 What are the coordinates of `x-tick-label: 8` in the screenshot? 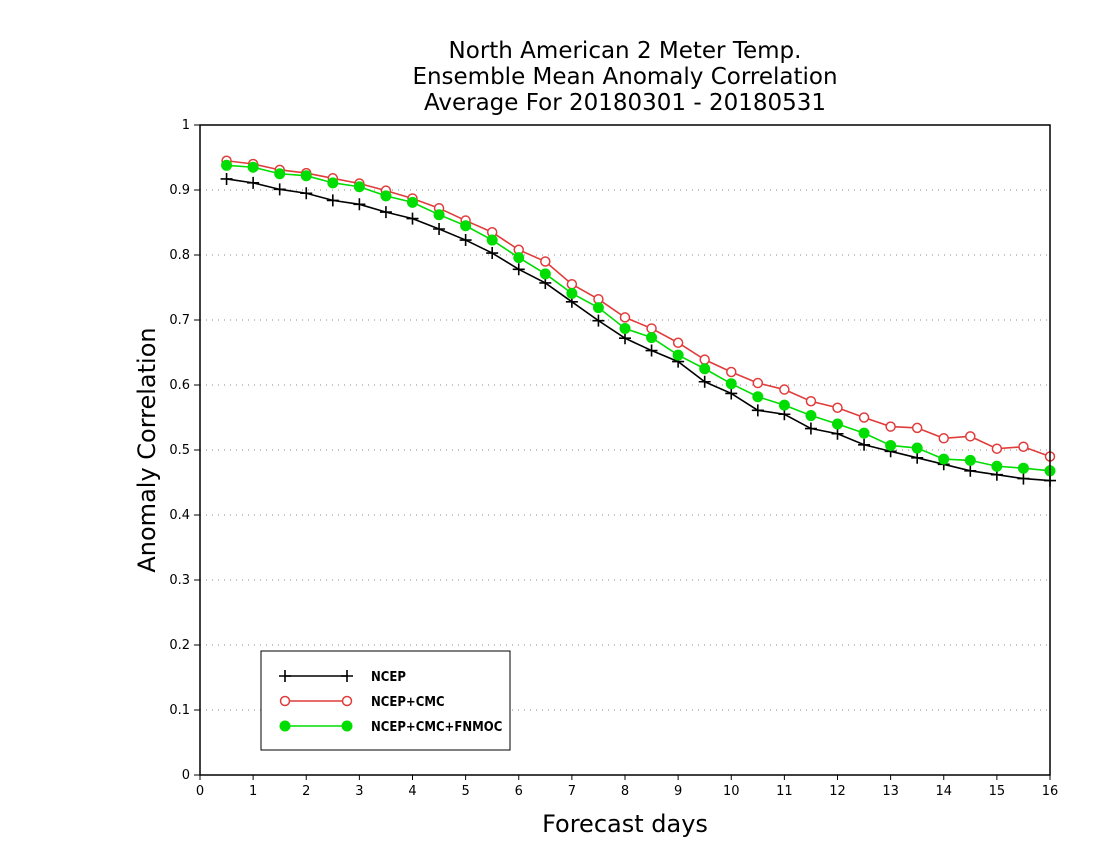 It's located at (625, 791).